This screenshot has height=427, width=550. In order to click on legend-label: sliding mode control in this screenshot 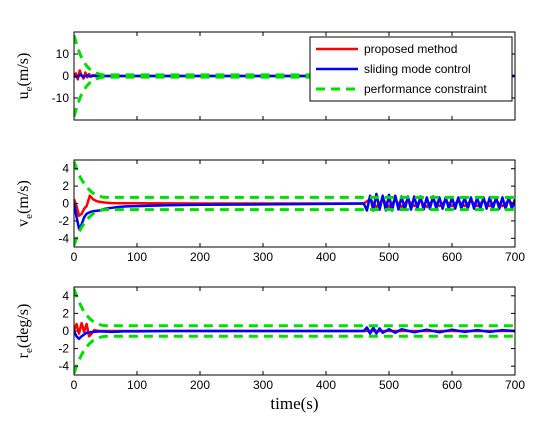, I will do `click(417, 69)`.